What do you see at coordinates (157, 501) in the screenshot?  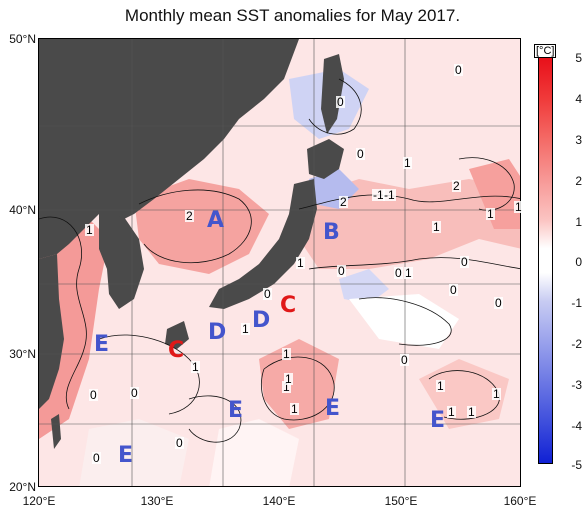 I see `lon-label-130e: 130°E` at bounding box center [157, 501].